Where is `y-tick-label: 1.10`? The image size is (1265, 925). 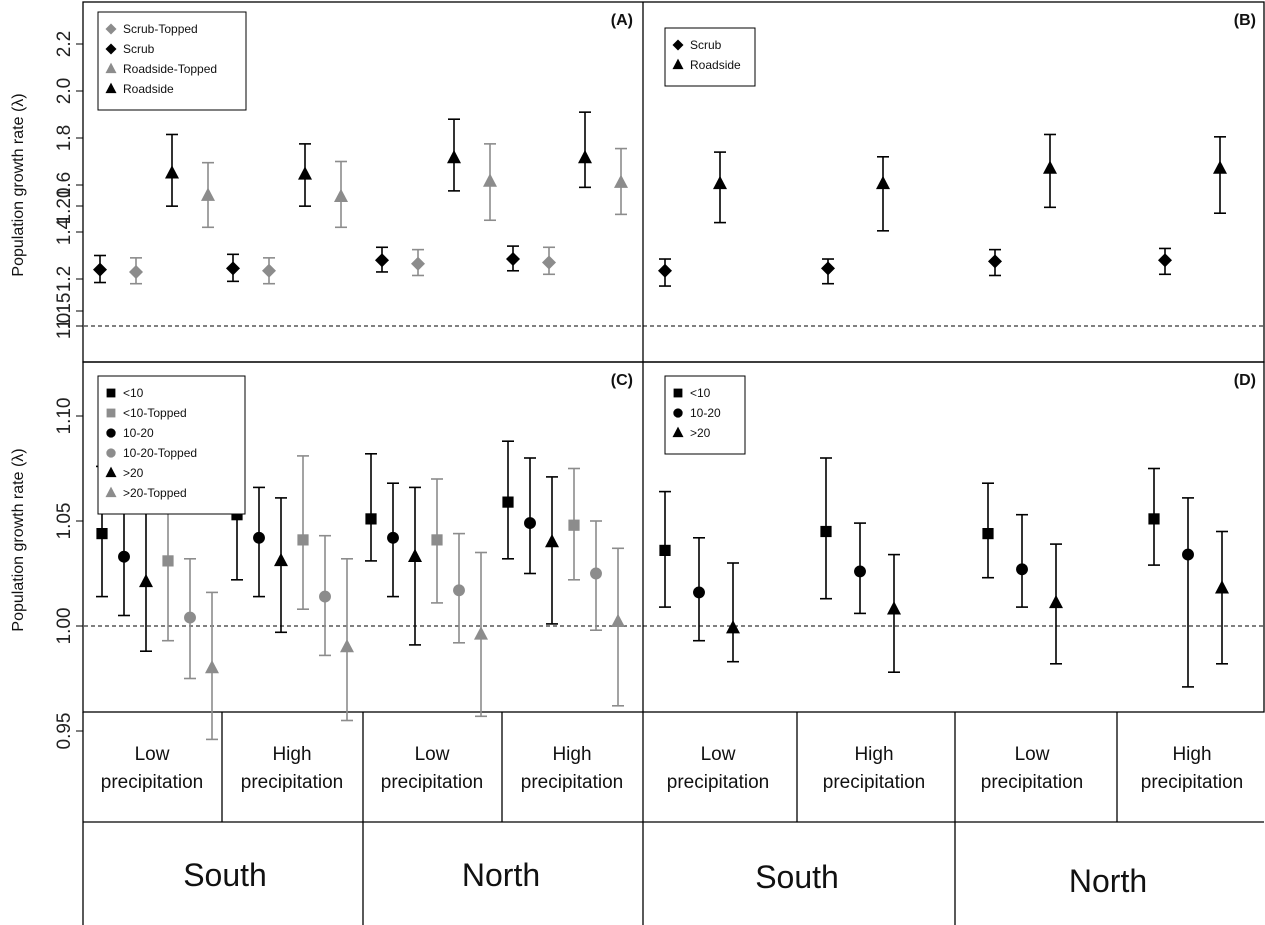
y-tick-label: 1.10 is located at coordinates (64, 416).